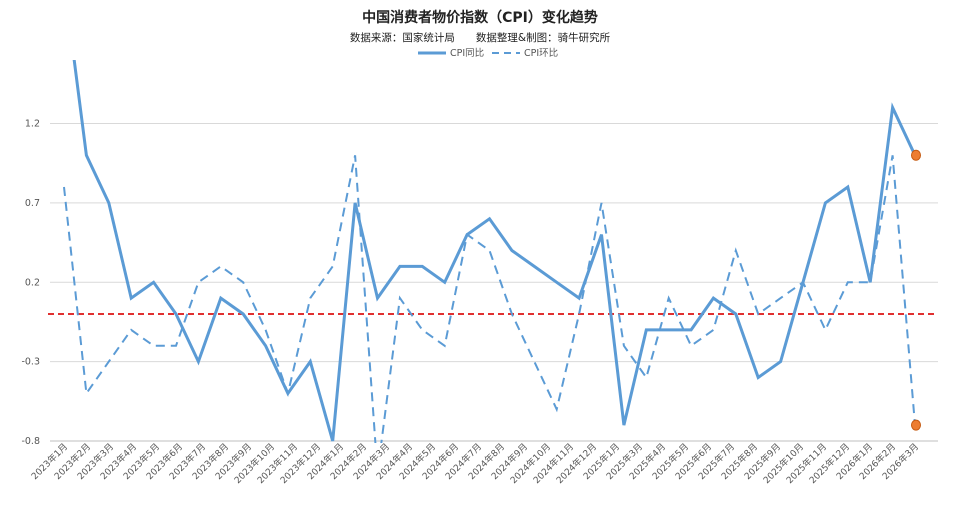 The width and height of the screenshot is (960, 509). Describe the element at coordinates (480, 37) in the screenshot. I see `chart-subtitle: 数据来源：国家统计局 数据整理&制图：骑牛研究所` at that location.